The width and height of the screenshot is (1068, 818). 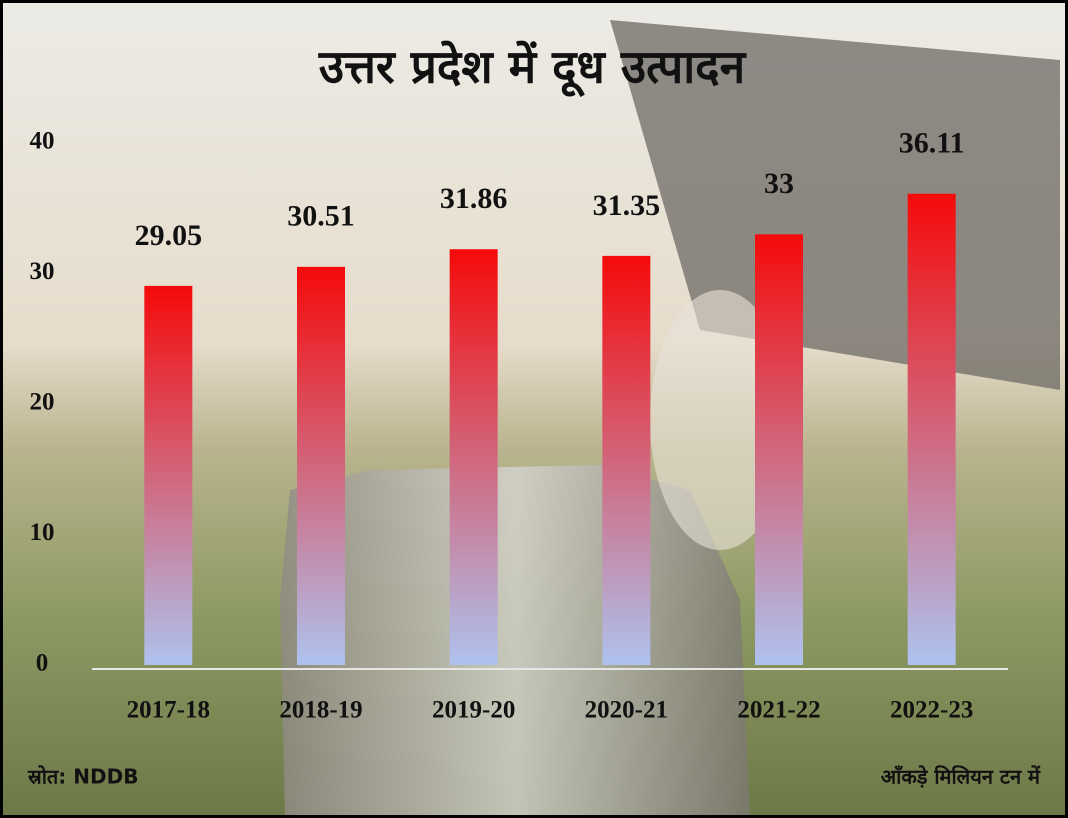 What do you see at coordinates (779, 183) in the screenshot?
I see `value-label: 33` at bounding box center [779, 183].